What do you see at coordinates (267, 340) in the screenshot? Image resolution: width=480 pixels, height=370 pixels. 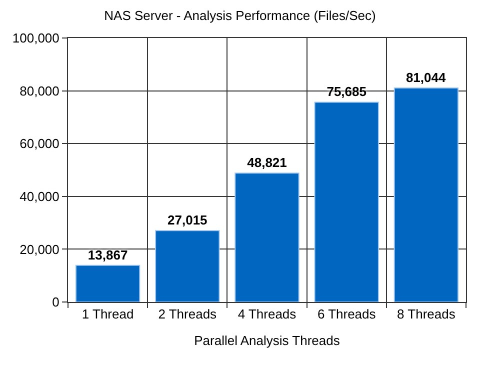 I see `x-axis-title: Parallel Analysis Threads` at bounding box center [267, 340].